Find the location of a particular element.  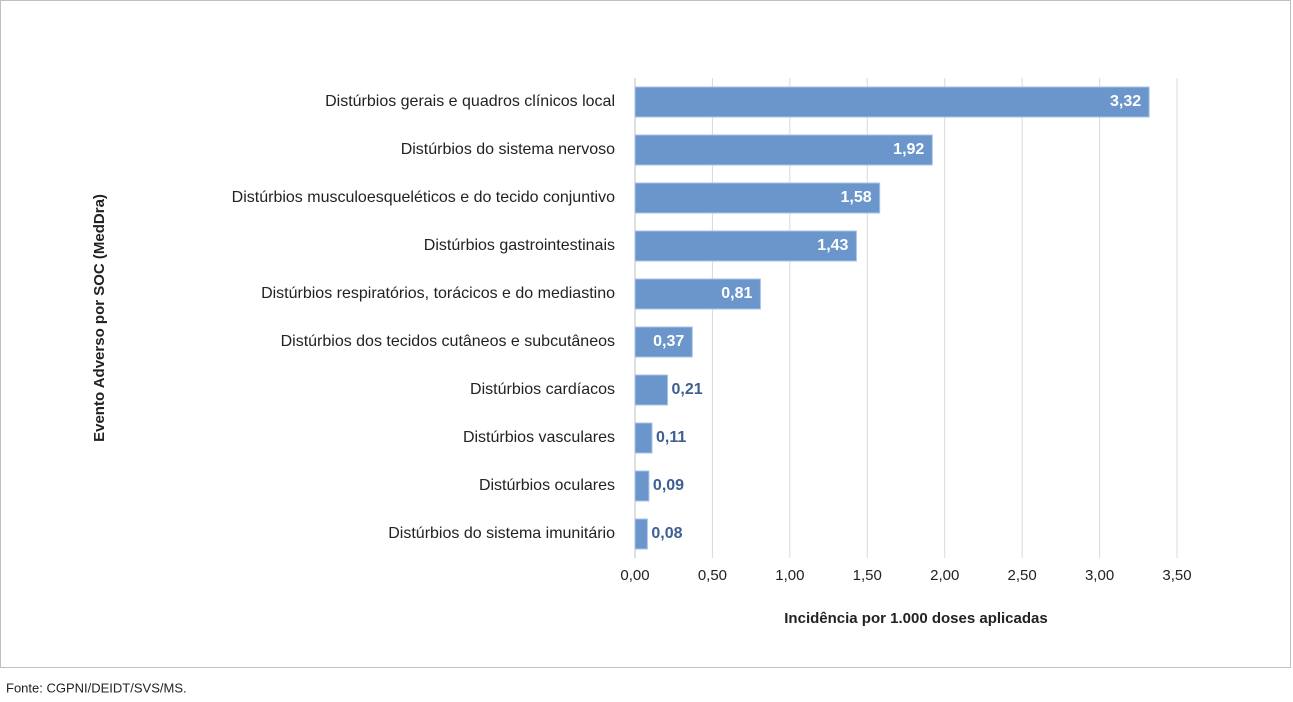

value-label: 0,11 is located at coordinates (671, 437).